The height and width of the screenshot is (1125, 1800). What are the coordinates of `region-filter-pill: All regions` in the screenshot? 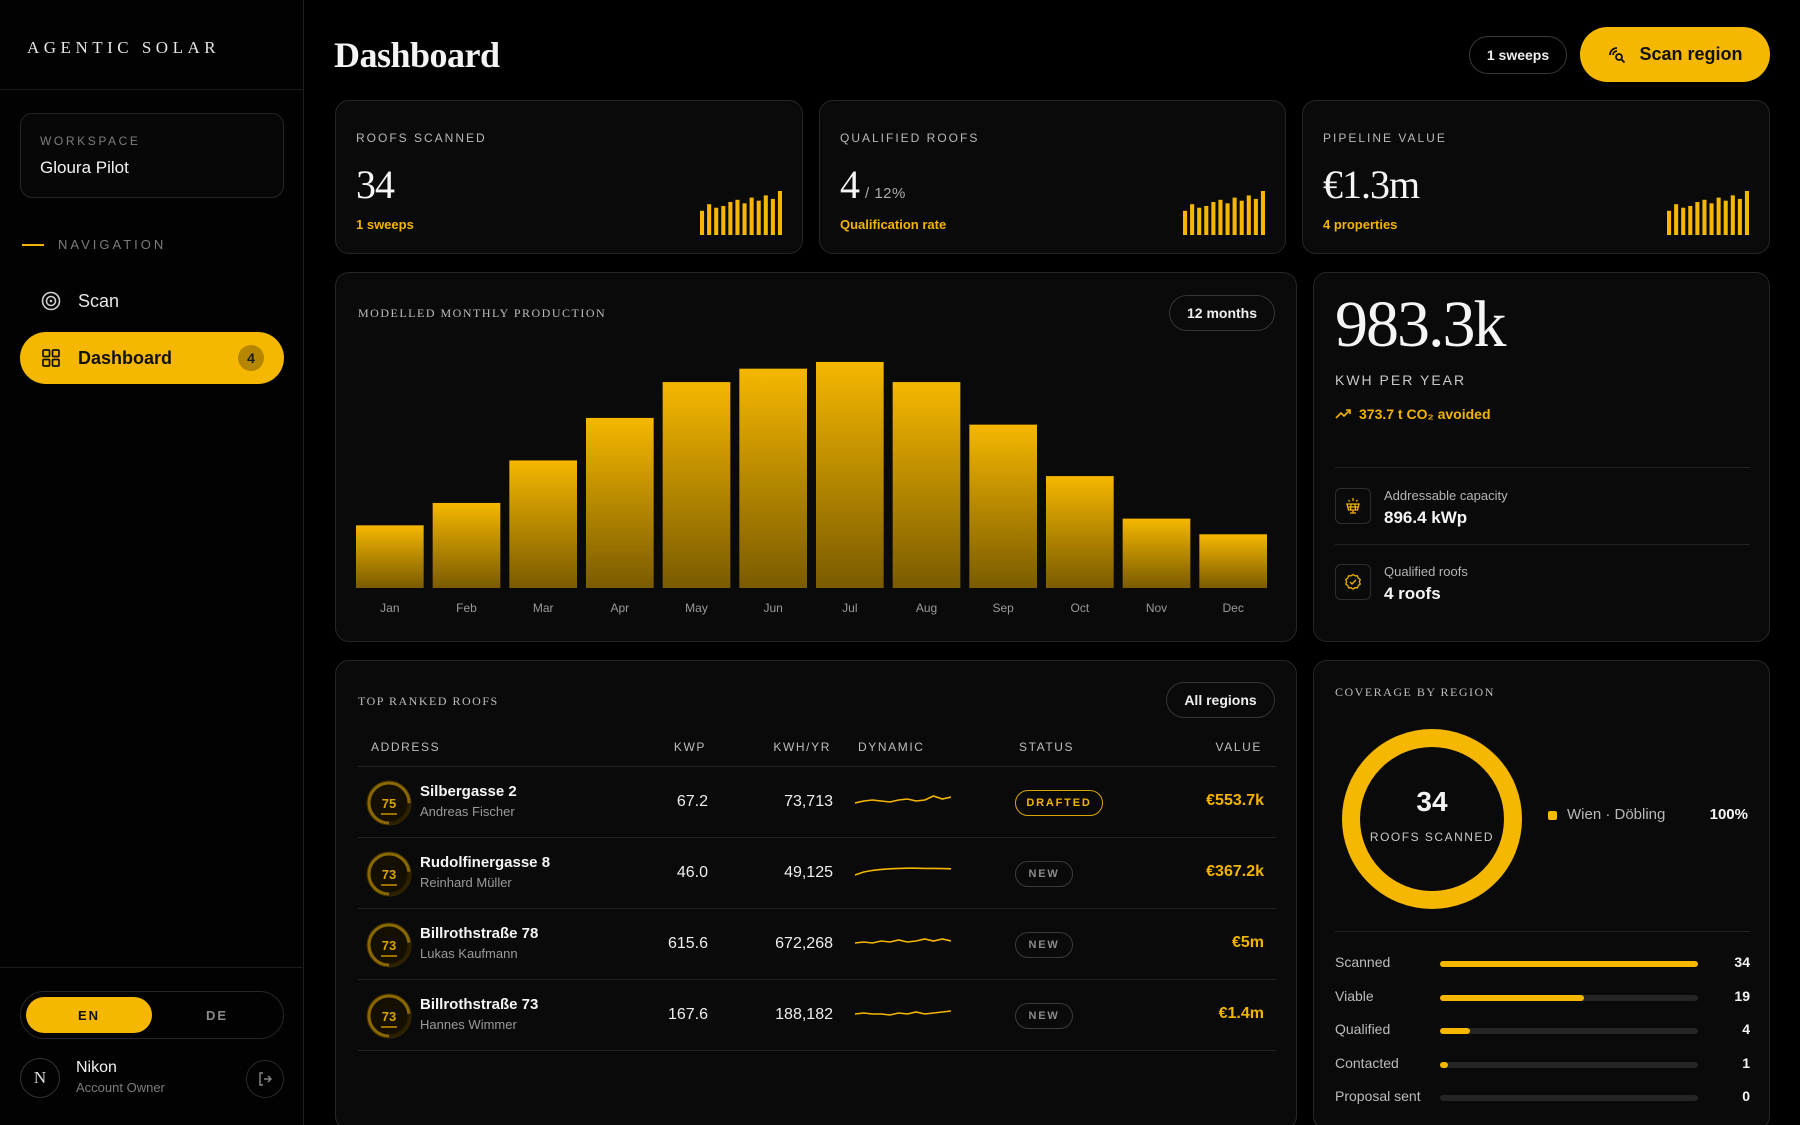 It's located at (1220, 700).